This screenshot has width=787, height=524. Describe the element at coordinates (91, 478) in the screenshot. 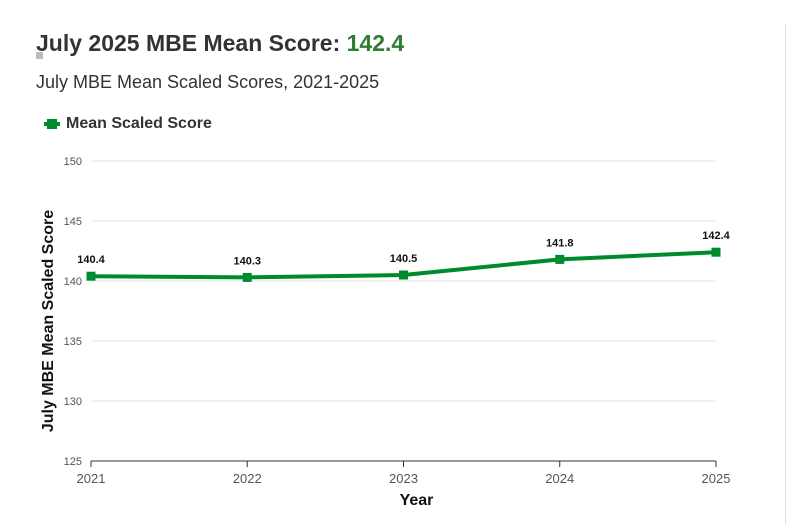

I see `x-tick-label: 2021` at that location.